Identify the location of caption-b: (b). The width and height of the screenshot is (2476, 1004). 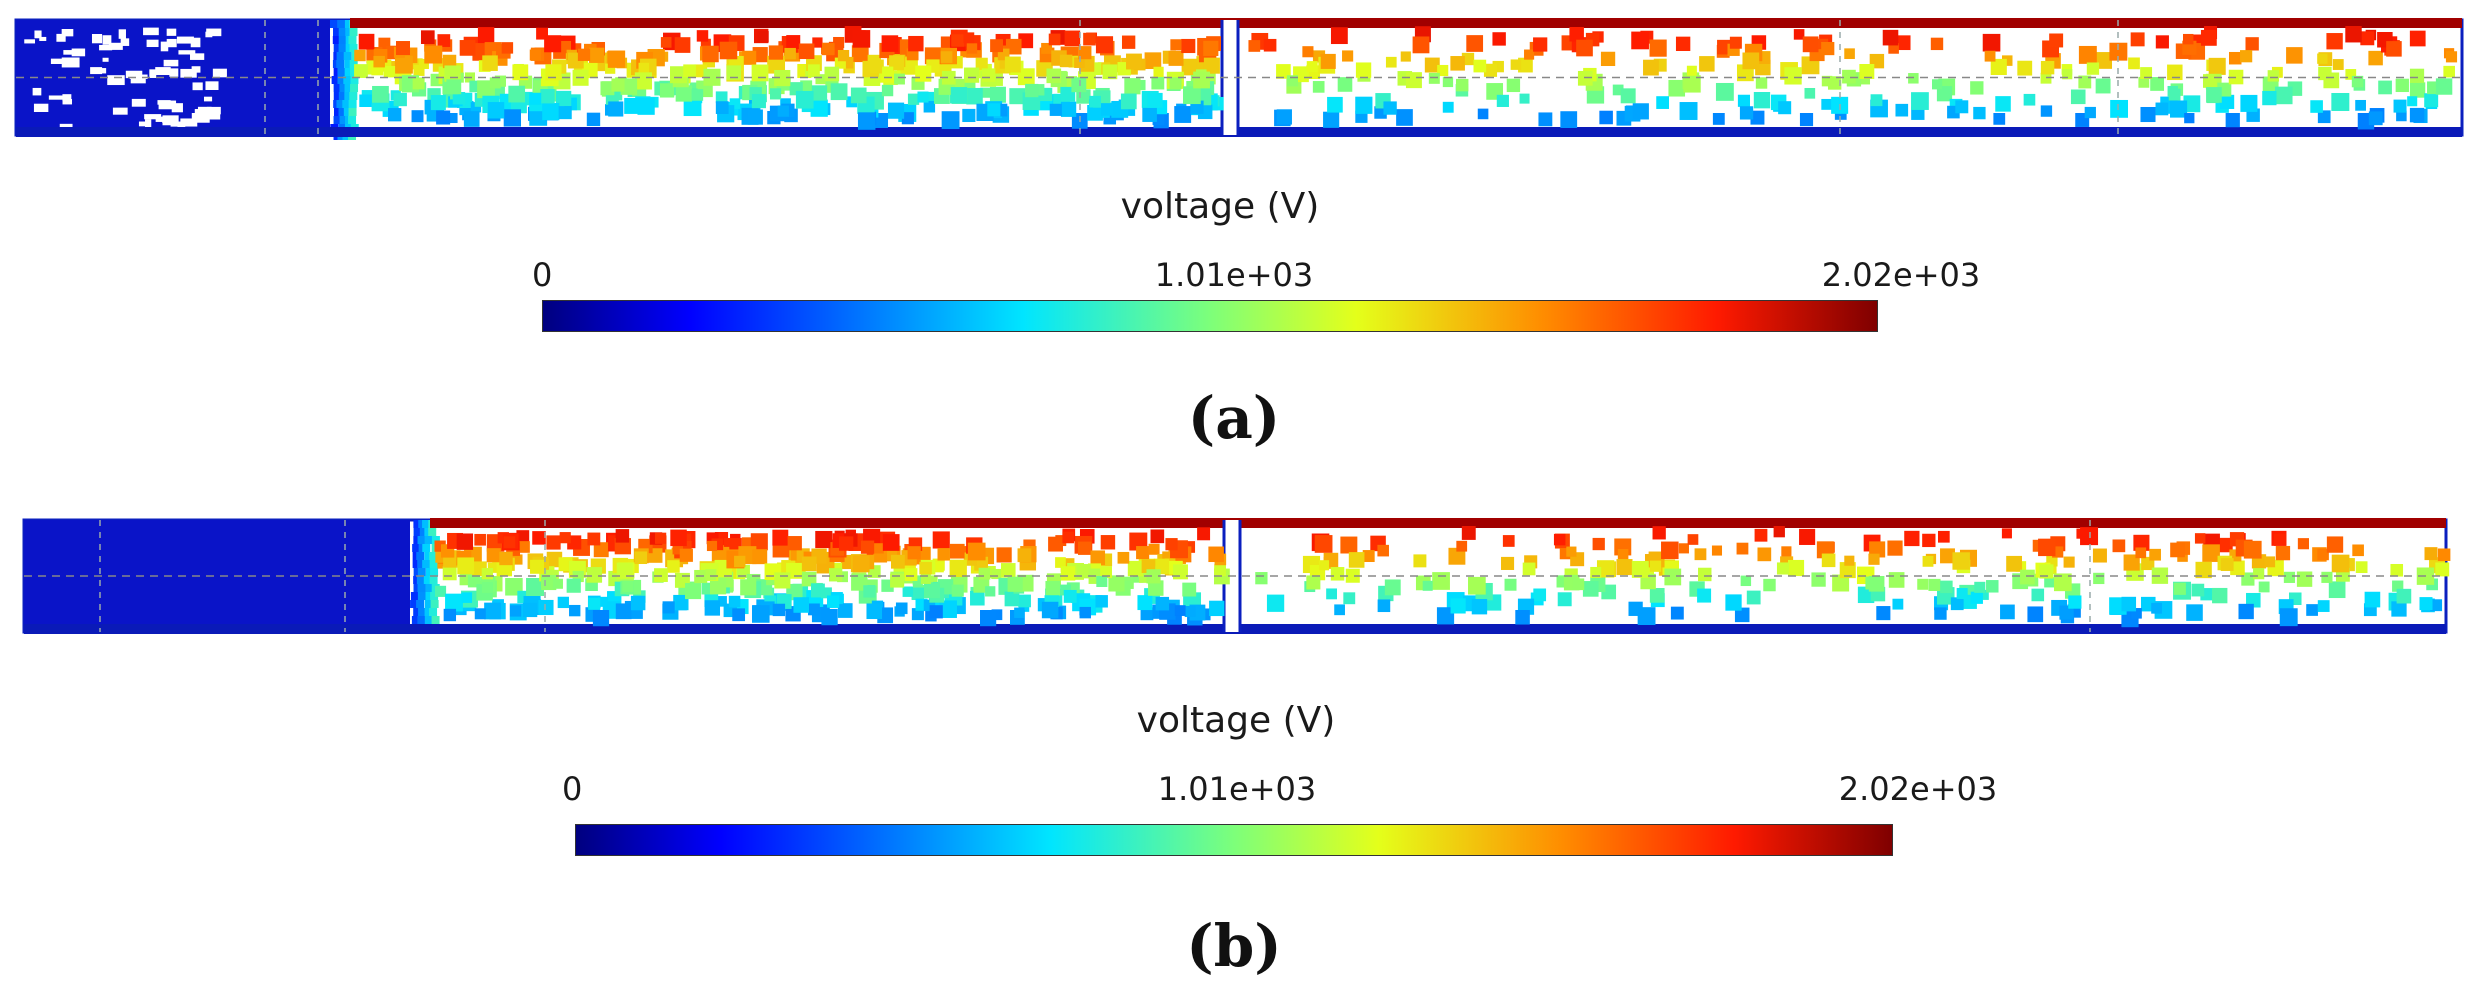
(1234, 946).